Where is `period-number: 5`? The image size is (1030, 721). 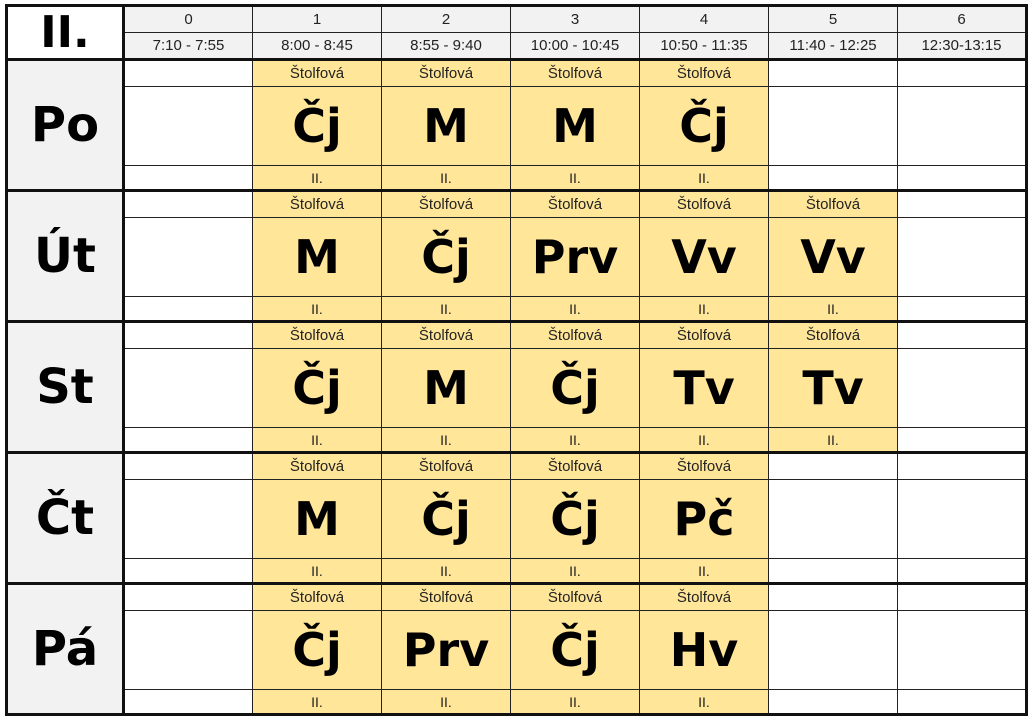 period-number: 5 is located at coordinates (833, 19).